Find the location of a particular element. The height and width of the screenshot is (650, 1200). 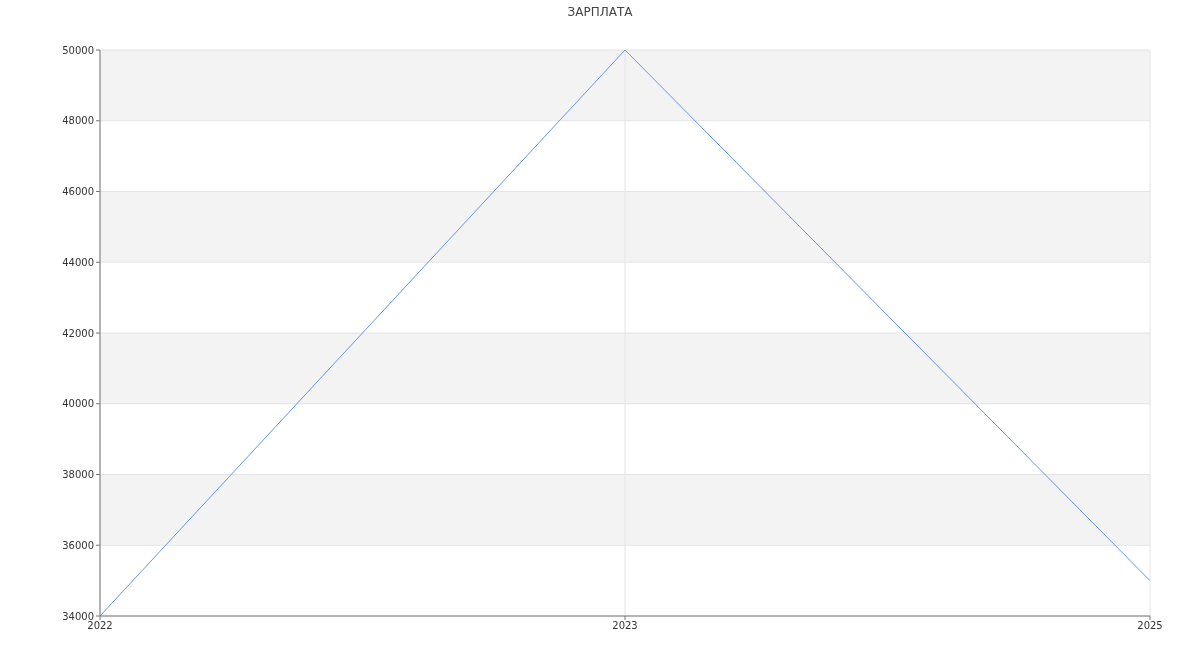

y-tick-label: 50000 is located at coordinates (78, 50).